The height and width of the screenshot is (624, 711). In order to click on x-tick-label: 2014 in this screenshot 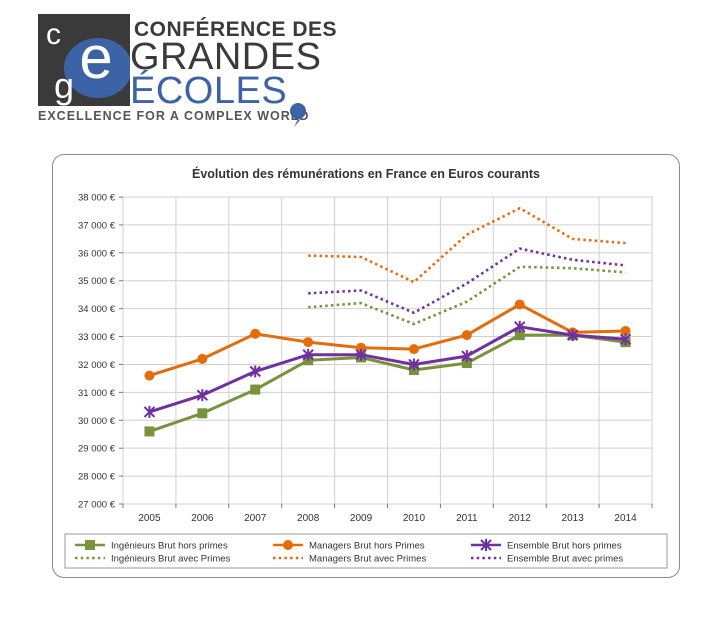, I will do `click(625, 518)`.